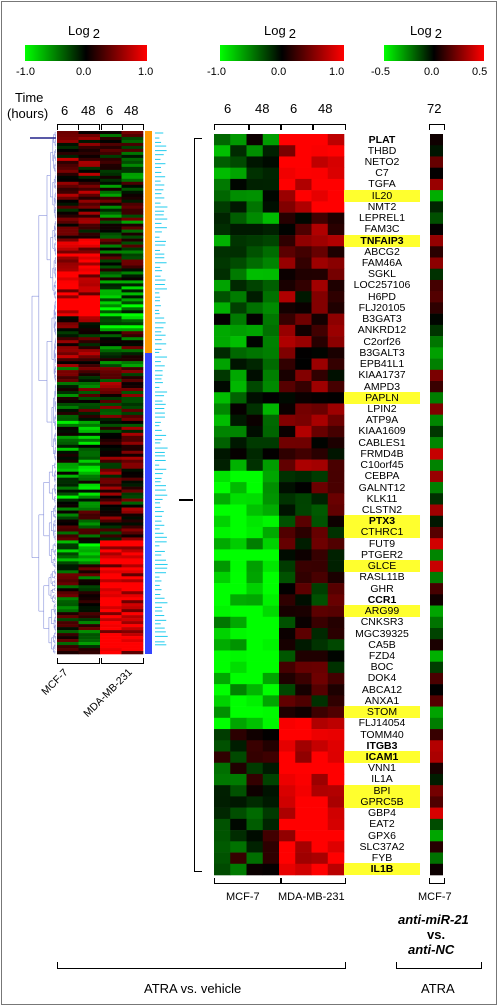 The width and height of the screenshot is (500, 1008). I want to click on gene-label: VNN1, so click(381, 768).